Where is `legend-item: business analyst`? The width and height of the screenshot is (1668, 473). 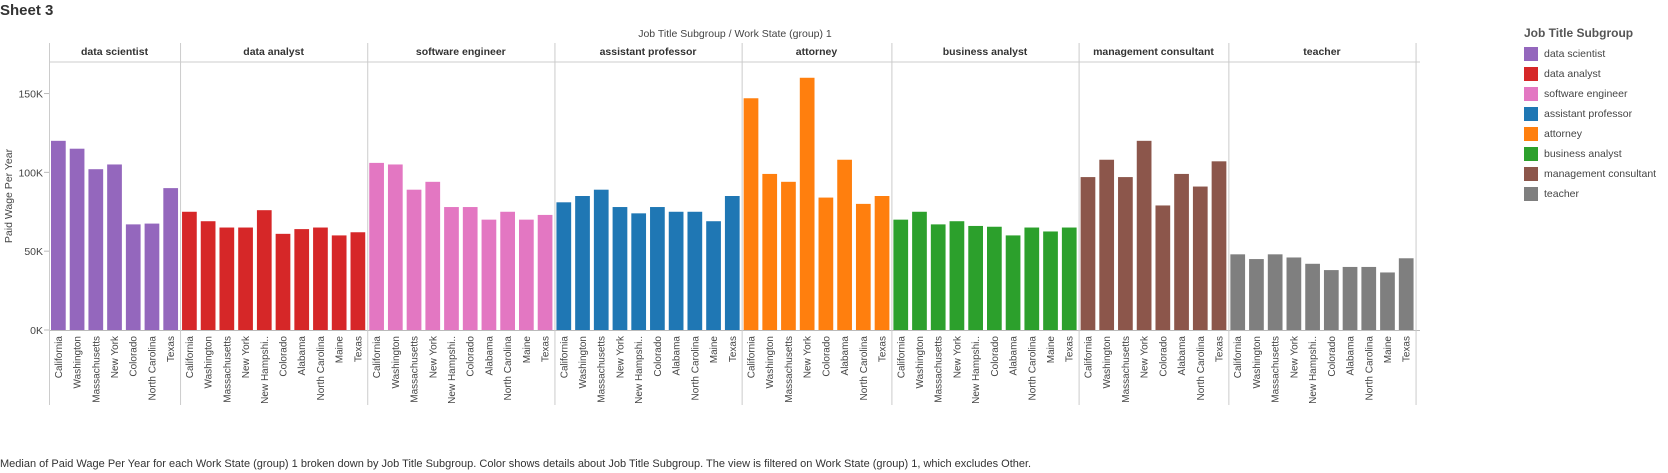
legend-item: business analyst is located at coordinates (1594, 154).